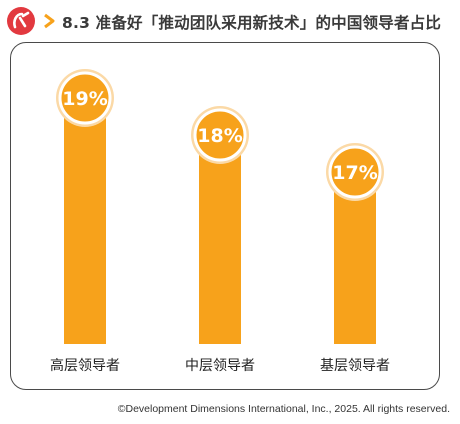 This screenshot has width=460, height=424. What do you see at coordinates (355, 366) in the screenshot?
I see `category-label-3: 基层领导者` at bounding box center [355, 366].